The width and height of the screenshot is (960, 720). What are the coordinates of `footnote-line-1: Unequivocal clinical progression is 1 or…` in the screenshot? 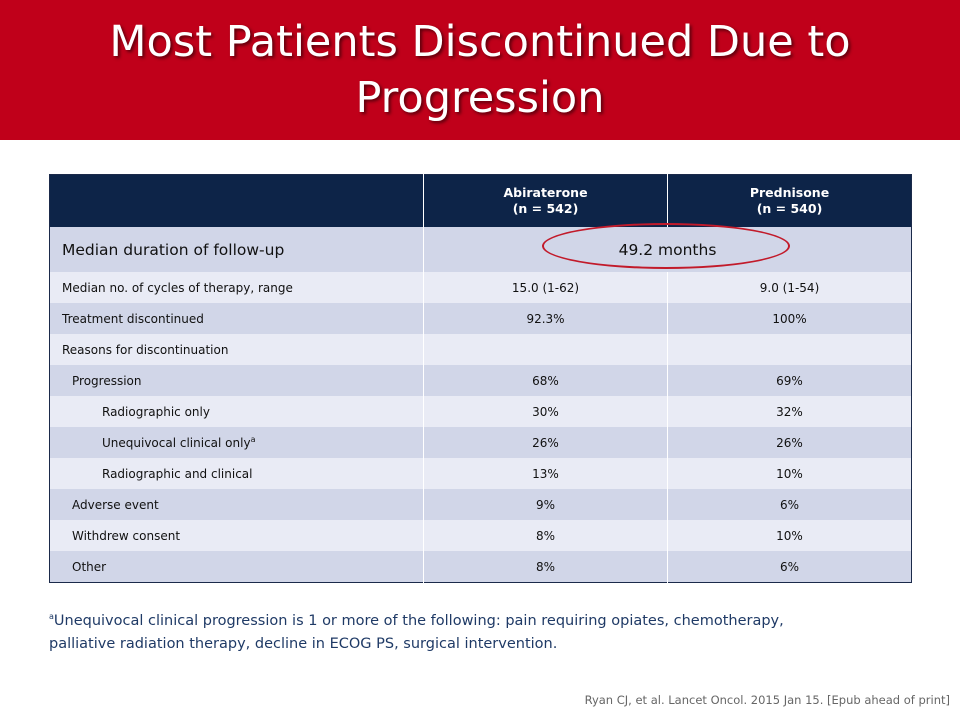 It's located at (418, 620).